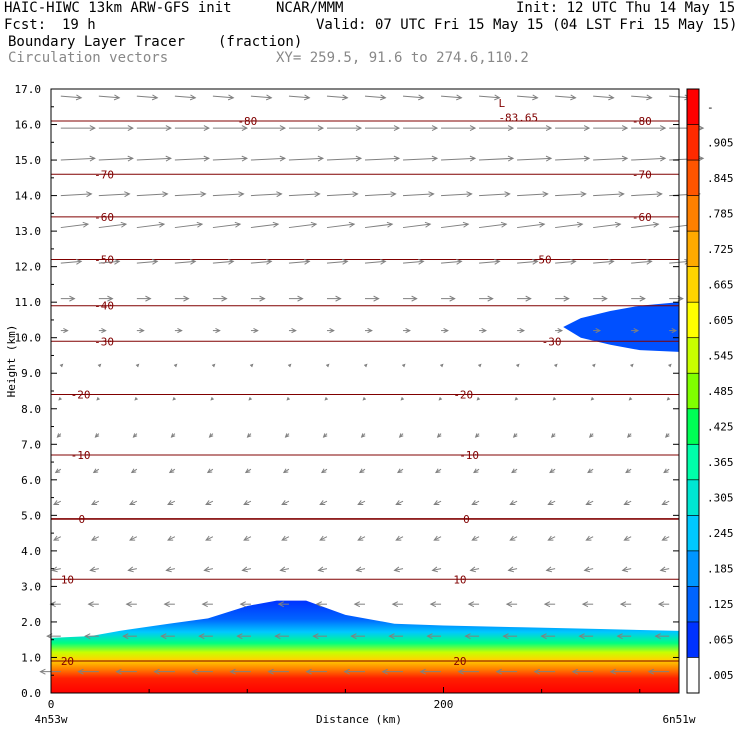 The width and height of the screenshot is (740, 740). Describe the element at coordinates (720, 142) in the screenshot. I see `colorbar-label: .905` at that location.